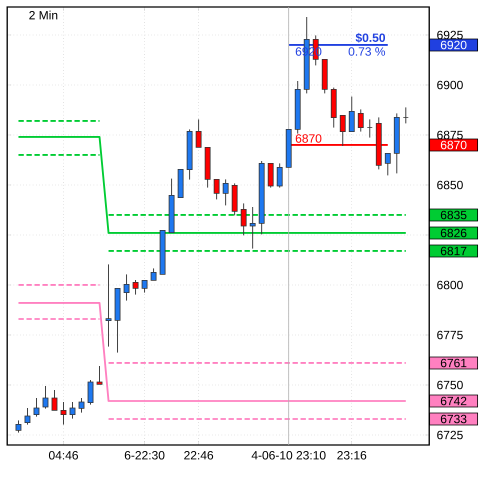 This screenshot has width=491, height=491. I want to click on text: 6733, so click(453, 419).